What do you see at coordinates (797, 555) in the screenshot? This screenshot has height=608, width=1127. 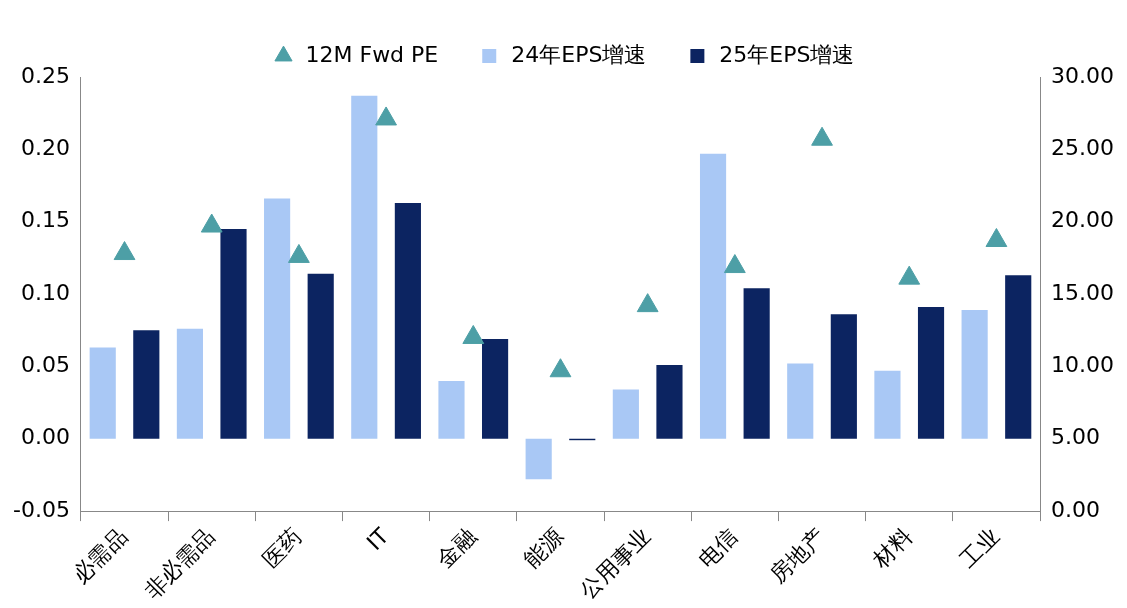 I see `x-tick-label: 房地产` at bounding box center [797, 555].